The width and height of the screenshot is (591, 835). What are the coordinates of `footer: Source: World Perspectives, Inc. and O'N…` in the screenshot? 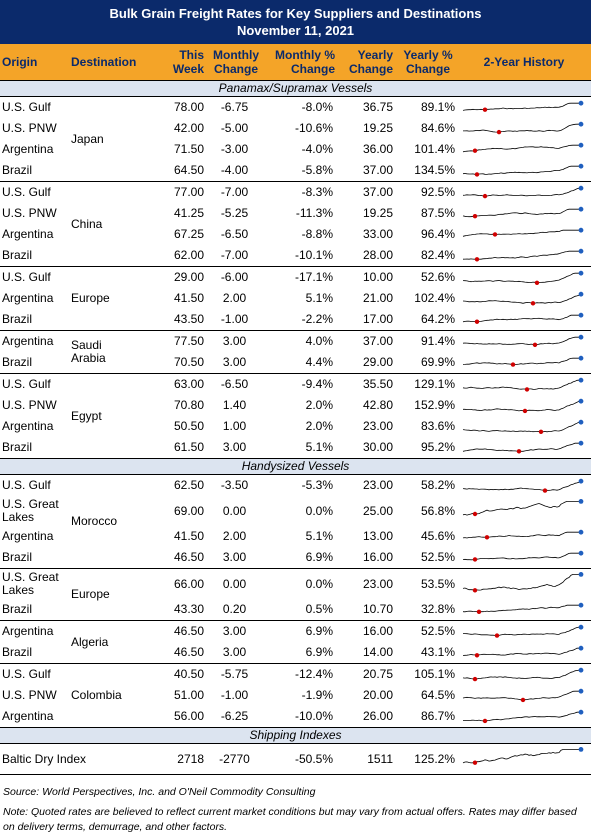 It's located at (295, 804).